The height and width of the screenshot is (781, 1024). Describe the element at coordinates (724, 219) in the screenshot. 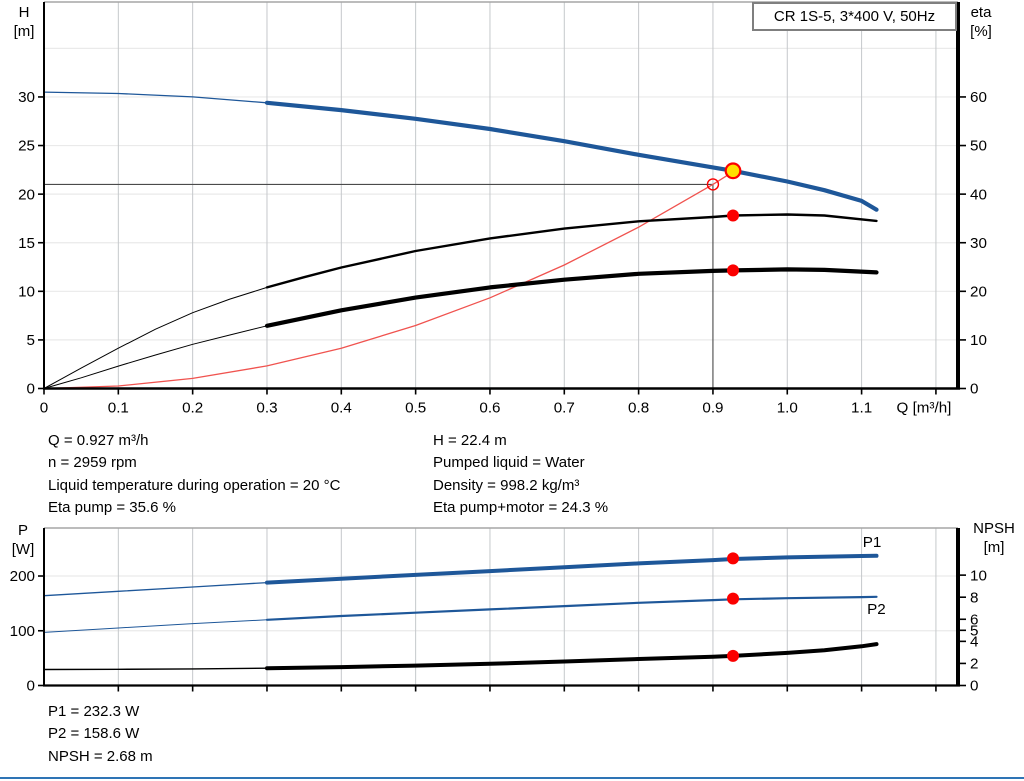

I see `qh-markers` at that location.